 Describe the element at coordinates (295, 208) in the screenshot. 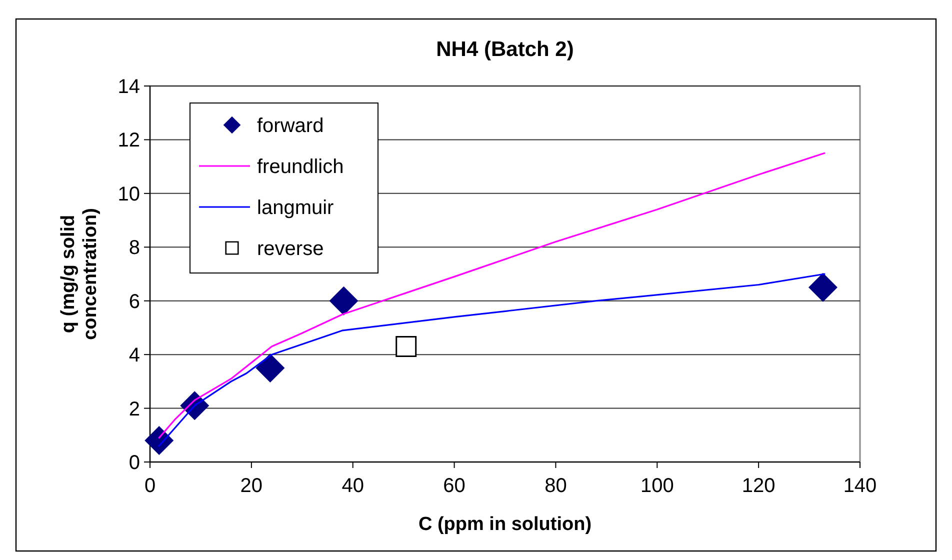

I see `legend-label: langmuir` at that location.